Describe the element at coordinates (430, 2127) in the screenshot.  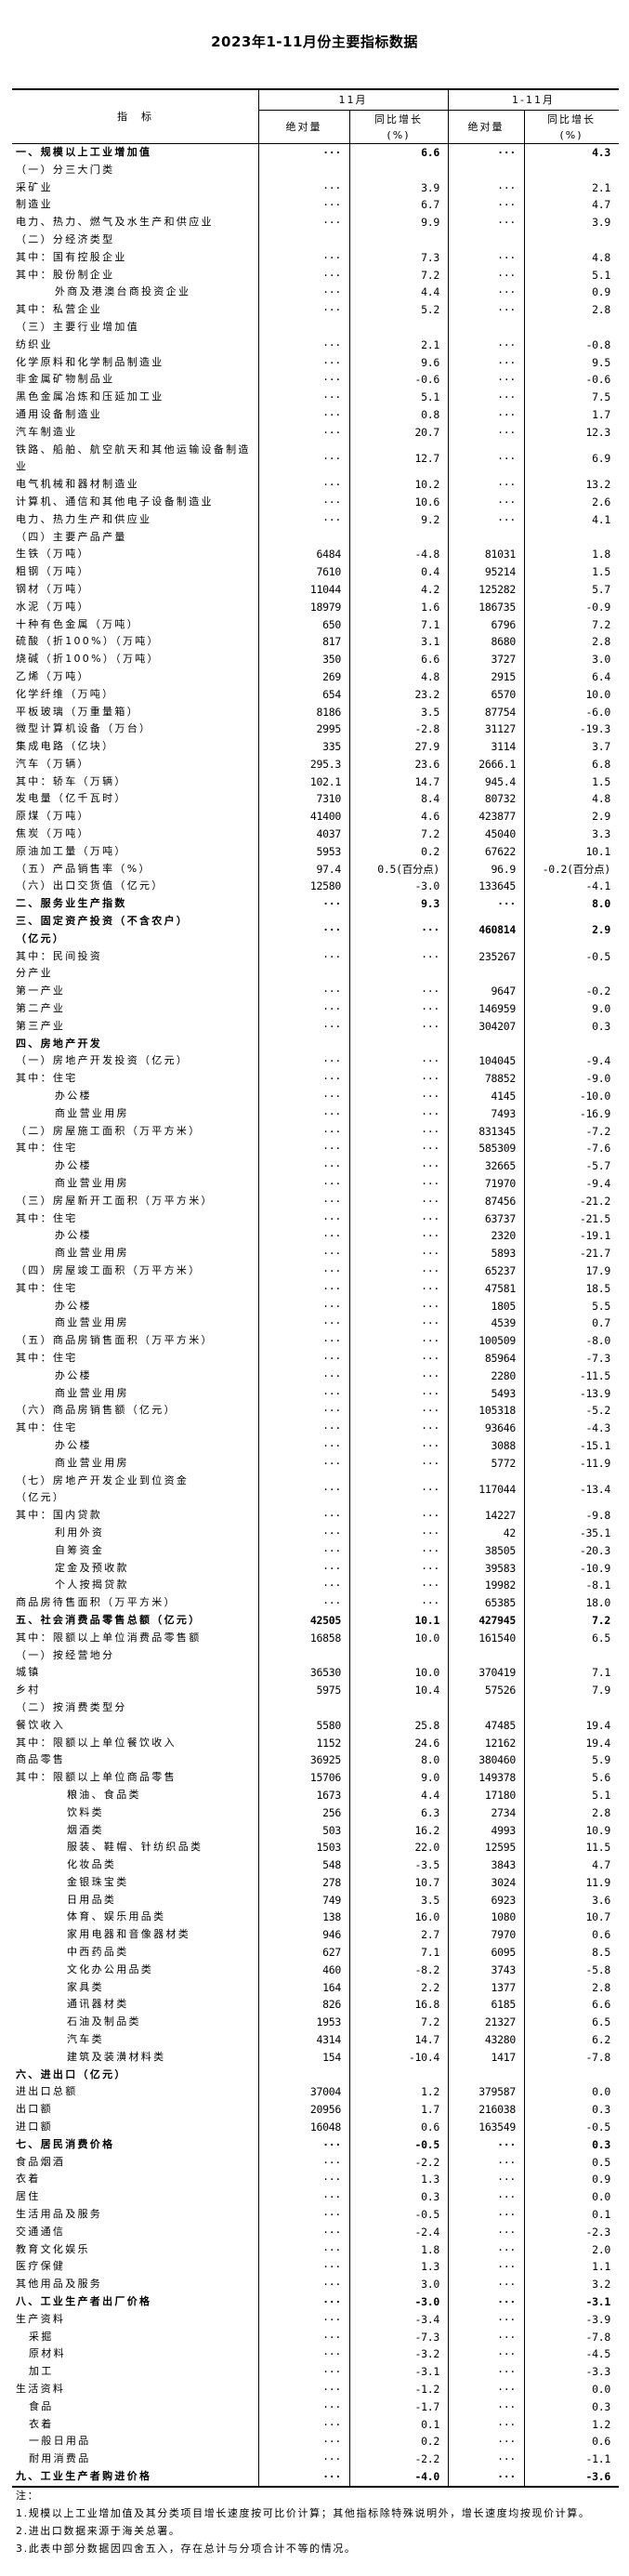
I see `month-yoy-growth: 0.6` at that location.